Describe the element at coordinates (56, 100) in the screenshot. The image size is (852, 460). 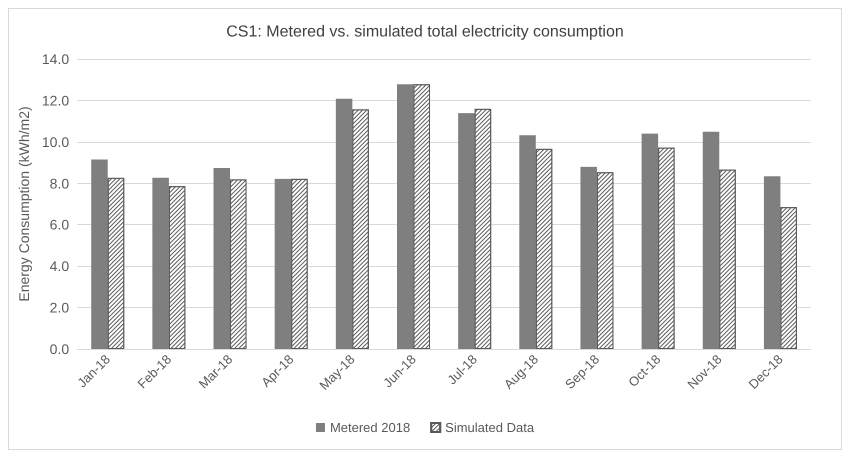
I see `y-tick-label: 12.0` at that location.